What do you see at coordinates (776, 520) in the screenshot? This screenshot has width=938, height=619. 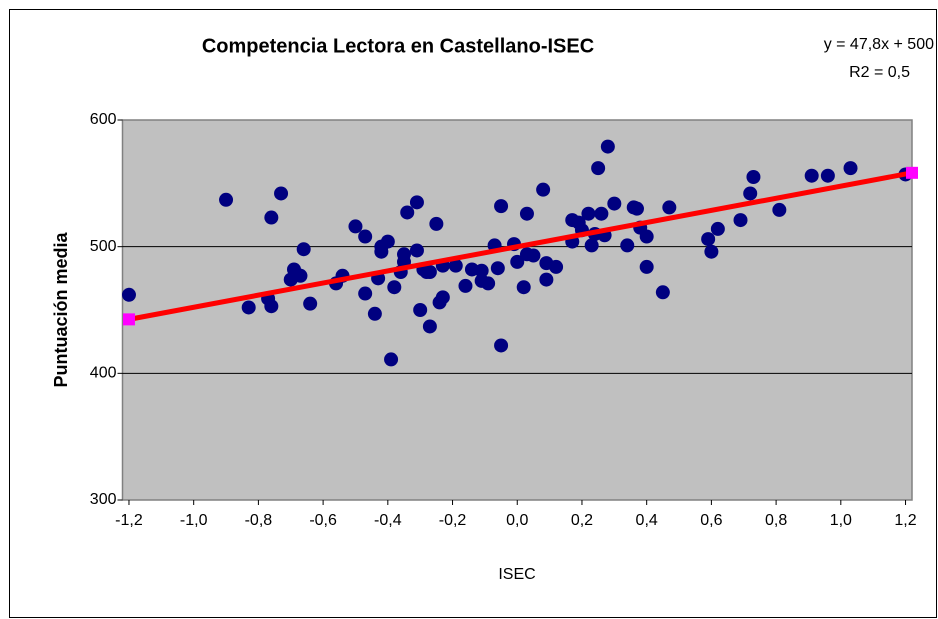 I see `x-tick-label: 0,8` at bounding box center [776, 520].